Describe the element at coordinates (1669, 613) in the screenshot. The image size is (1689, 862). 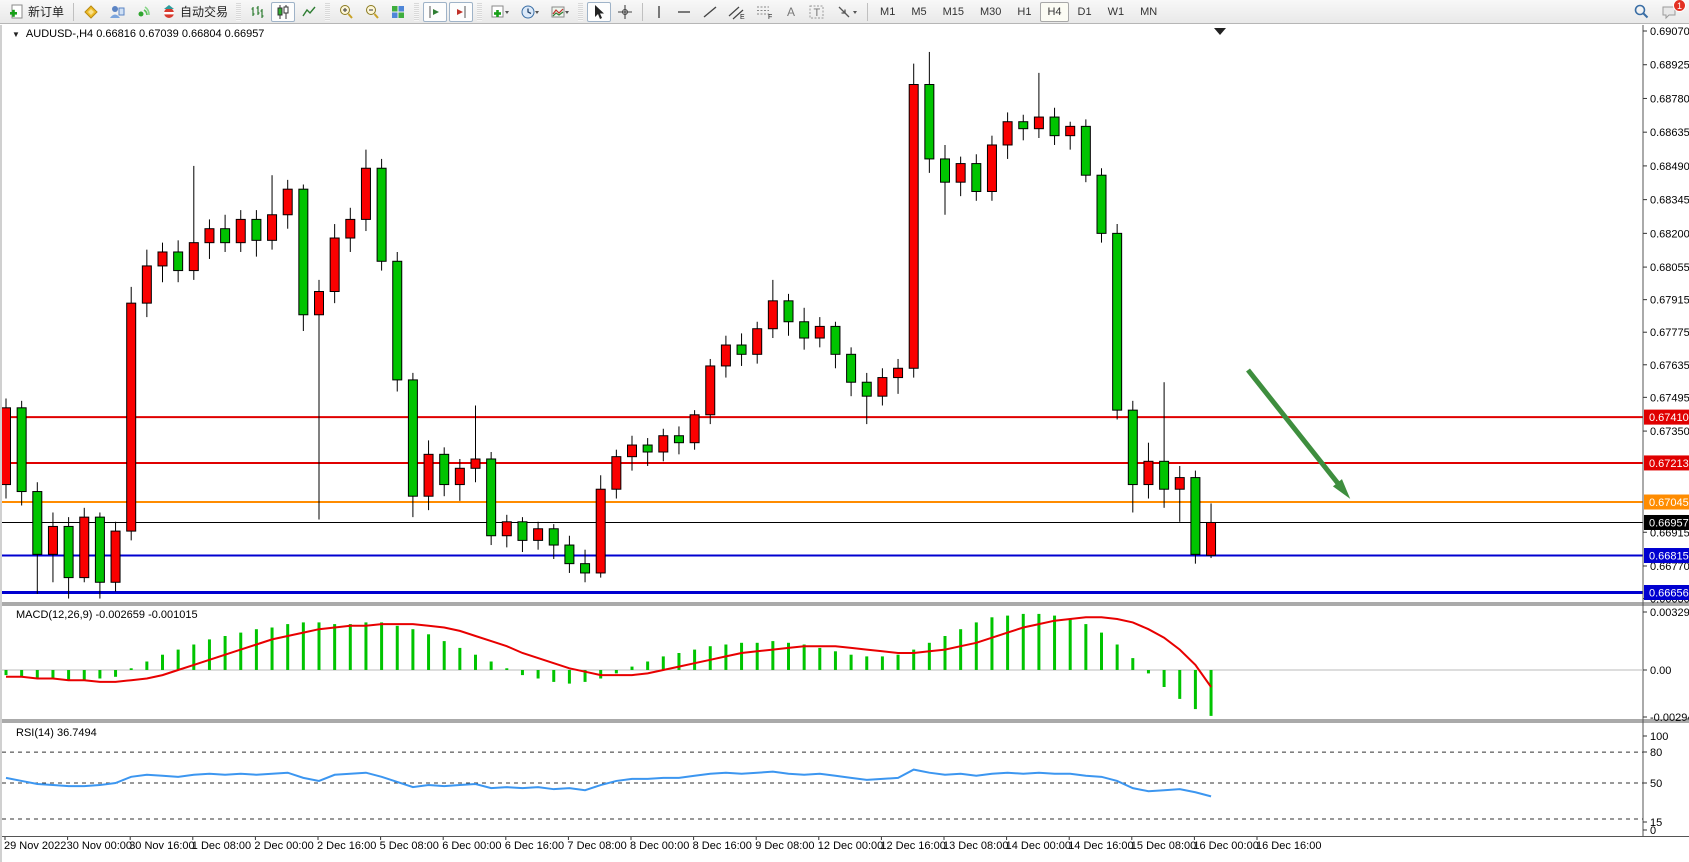
I see `macd-axis-label: 0.003297` at that location.